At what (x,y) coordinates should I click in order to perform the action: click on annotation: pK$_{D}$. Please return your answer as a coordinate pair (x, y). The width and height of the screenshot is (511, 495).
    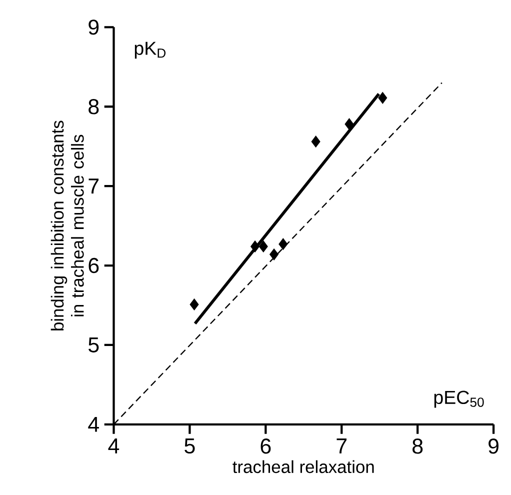
    Looking at the image, I should click on (150, 50).